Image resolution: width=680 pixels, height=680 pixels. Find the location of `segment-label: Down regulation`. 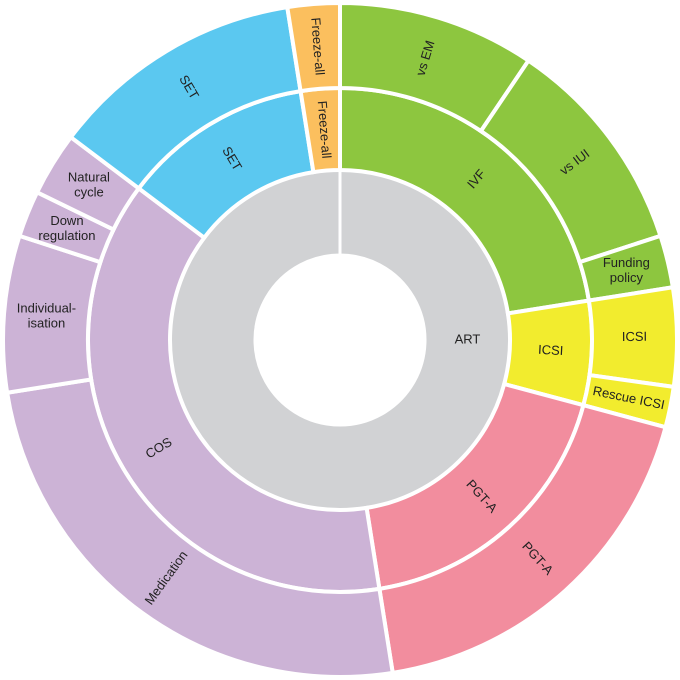

segment-label: Down regulation is located at coordinates (66, 229).